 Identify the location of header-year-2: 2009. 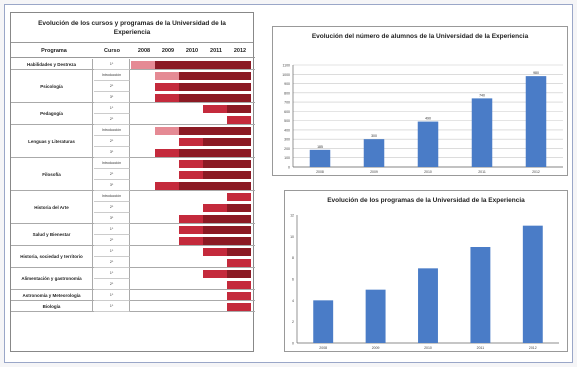
(168, 51).